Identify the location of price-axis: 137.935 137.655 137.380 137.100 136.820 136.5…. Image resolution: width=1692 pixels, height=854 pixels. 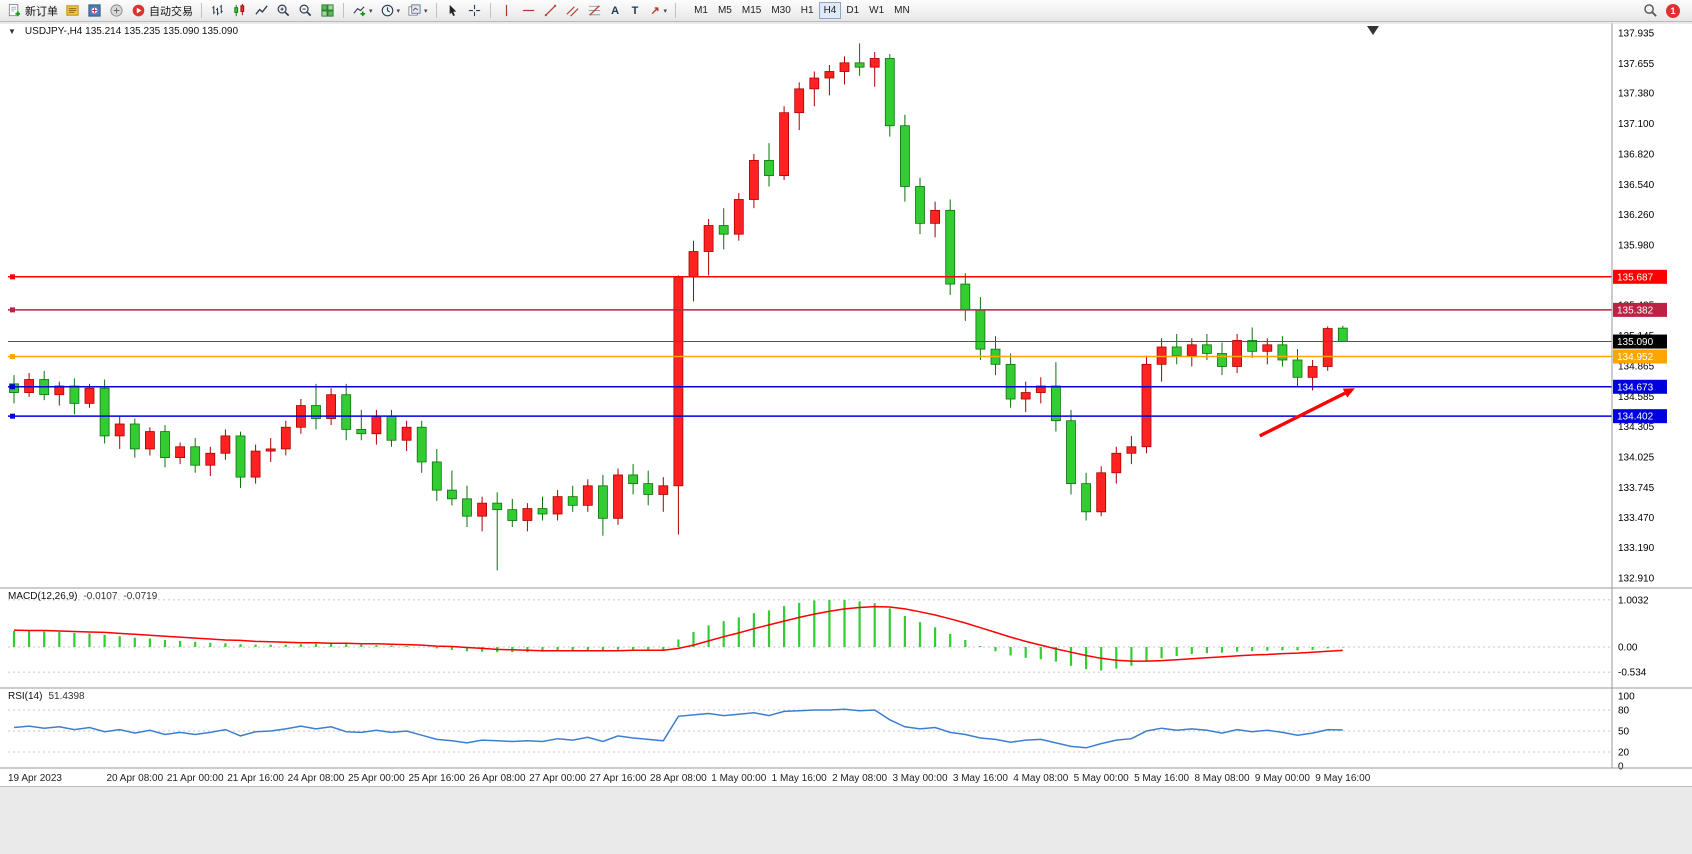
(1640, 307).